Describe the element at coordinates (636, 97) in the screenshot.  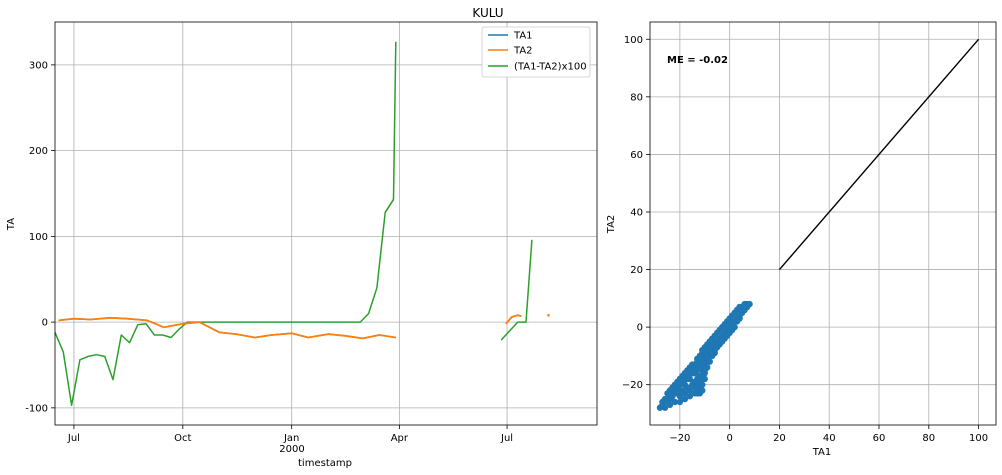
I see `scatter-y-tick-label: 80` at that location.